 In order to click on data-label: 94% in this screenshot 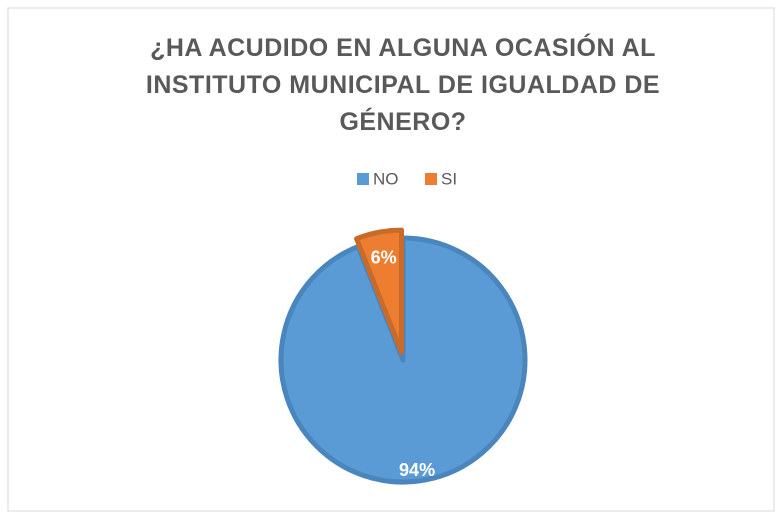, I will do `click(417, 470)`.